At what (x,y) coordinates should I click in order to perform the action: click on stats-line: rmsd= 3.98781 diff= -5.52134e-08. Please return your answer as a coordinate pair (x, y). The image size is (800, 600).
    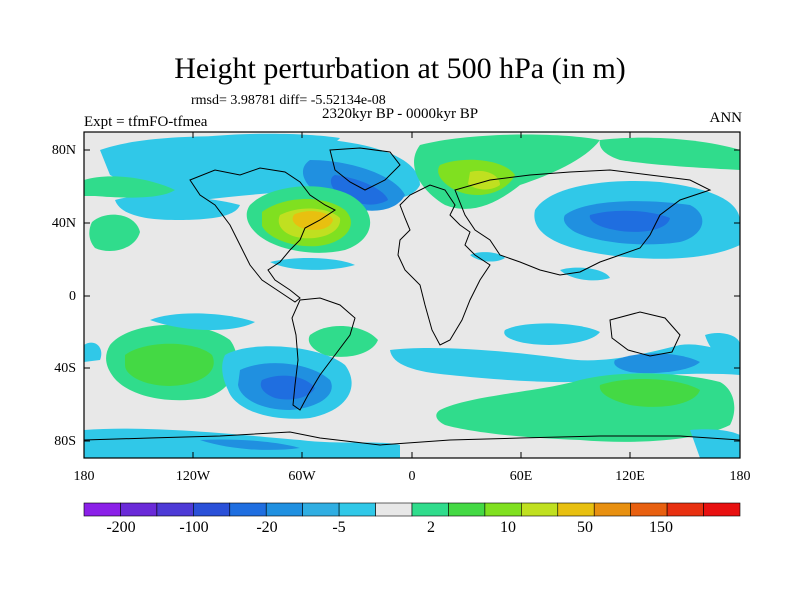
    Looking at the image, I should click on (288, 100).